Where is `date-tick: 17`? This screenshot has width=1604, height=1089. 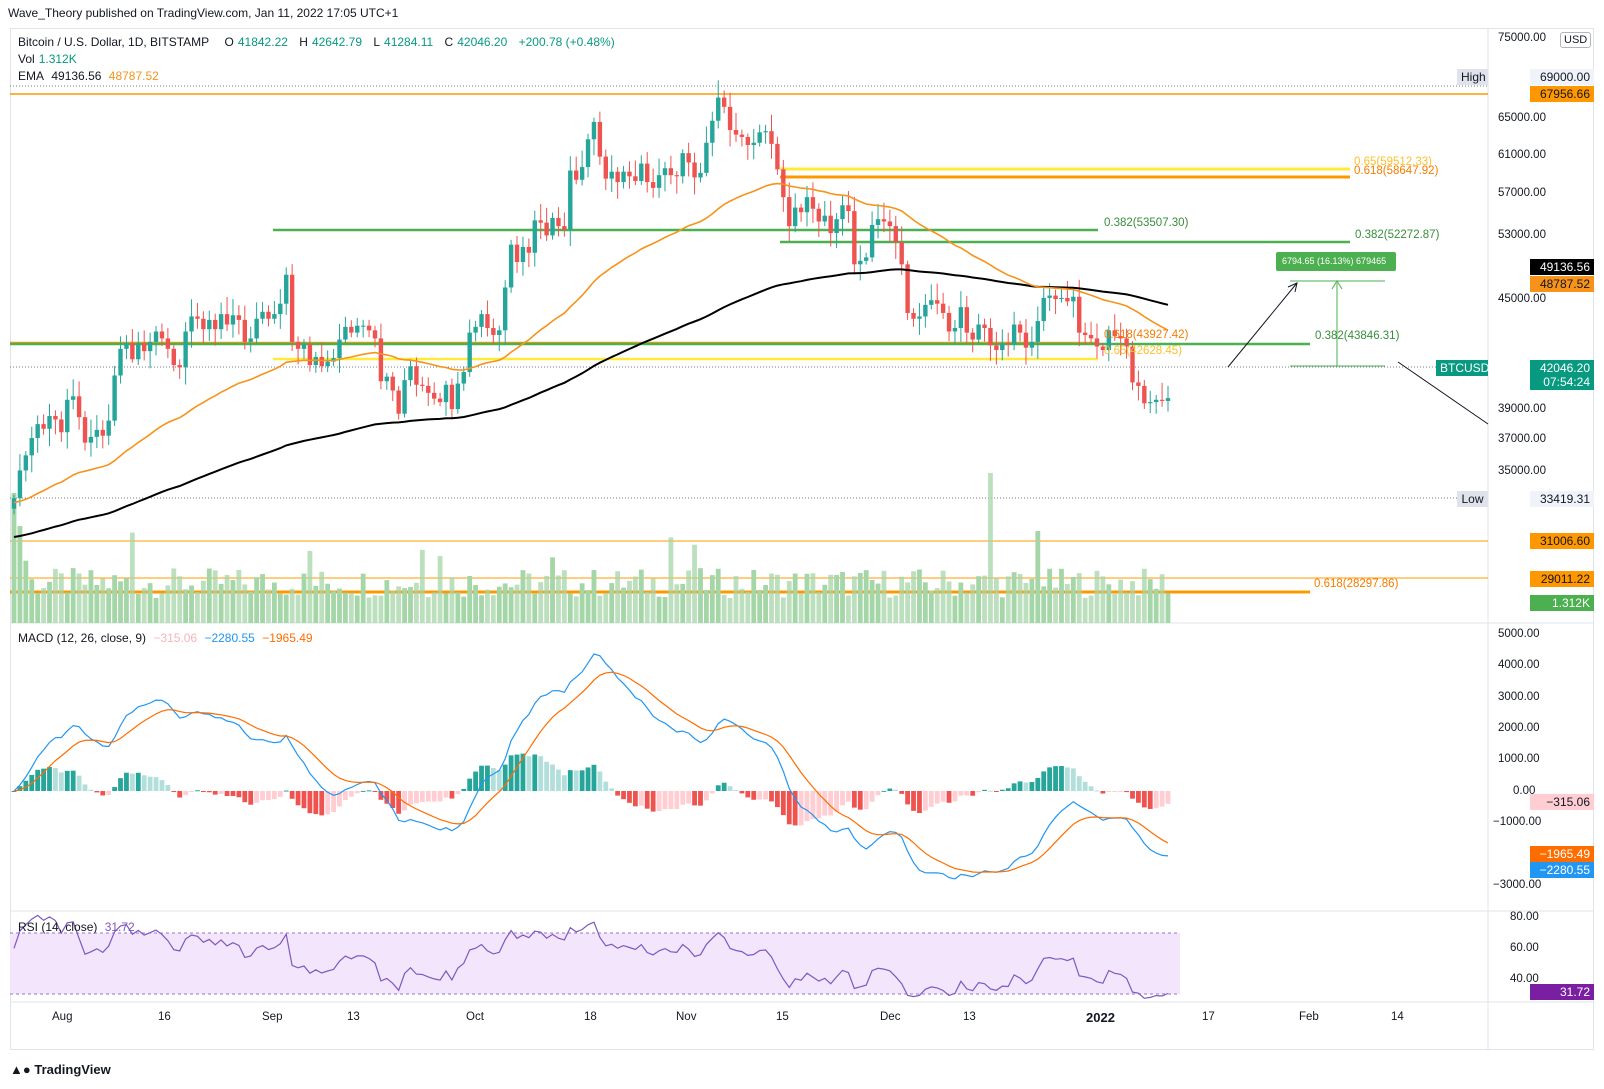 date-tick: 17 is located at coordinates (1208, 1017).